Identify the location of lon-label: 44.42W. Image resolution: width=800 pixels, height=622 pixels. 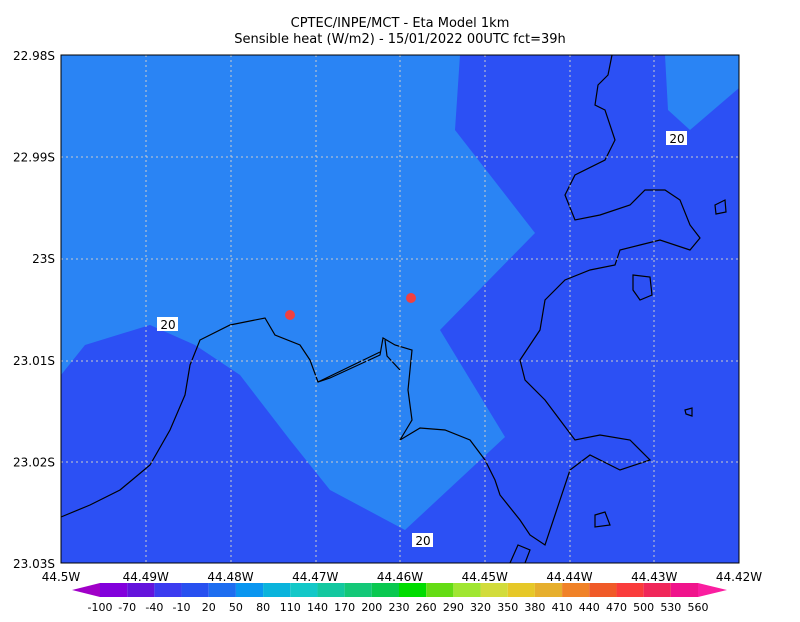
(739, 577).